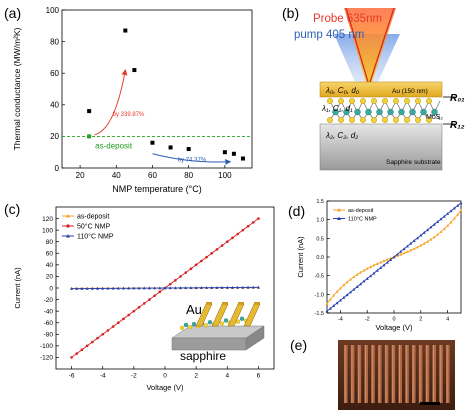 Image resolution: width=474 pixels, height=416 pixels. I want to click on device-inset: Au sapphire, so click(218, 332).